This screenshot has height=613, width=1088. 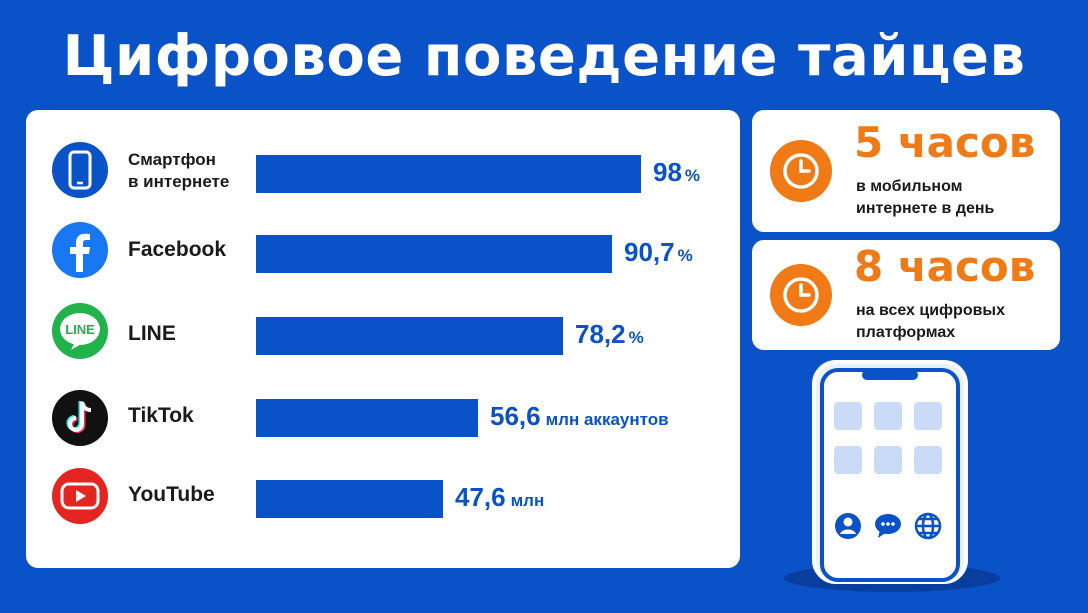 I want to click on bar-value-unit: млн аккаунтов, so click(x=607, y=419).